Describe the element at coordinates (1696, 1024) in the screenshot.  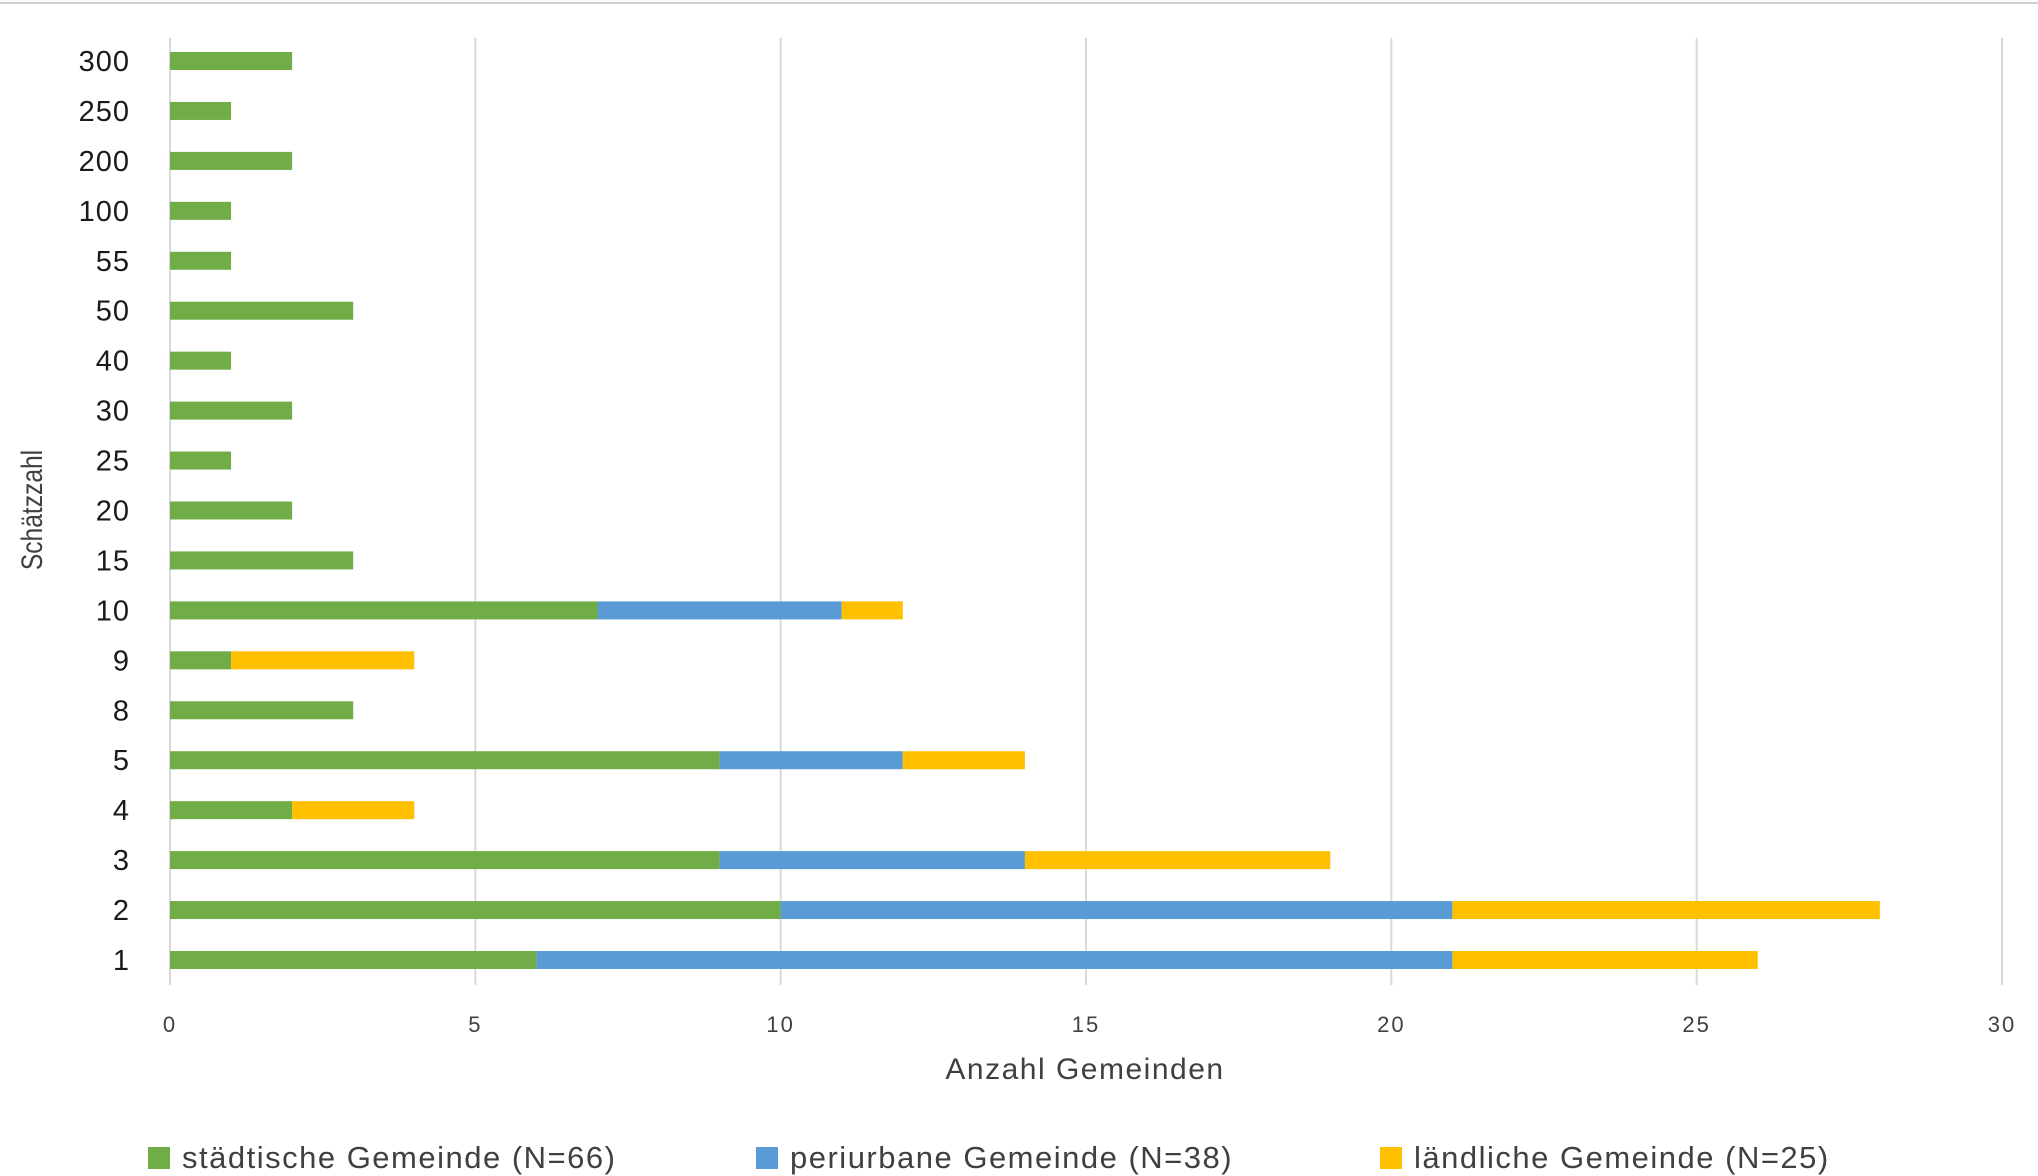
I see `x-tick-label-25: 25` at that location.